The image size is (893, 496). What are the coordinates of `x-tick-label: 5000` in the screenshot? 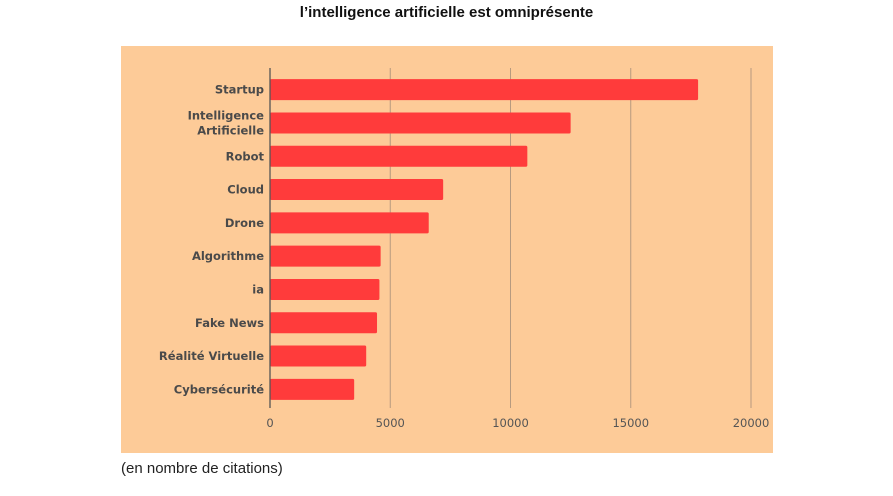 It's located at (390, 423).